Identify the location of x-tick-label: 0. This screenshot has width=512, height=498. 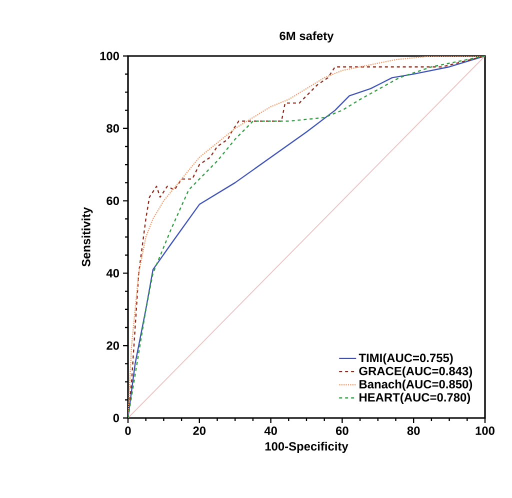
(128, 430).